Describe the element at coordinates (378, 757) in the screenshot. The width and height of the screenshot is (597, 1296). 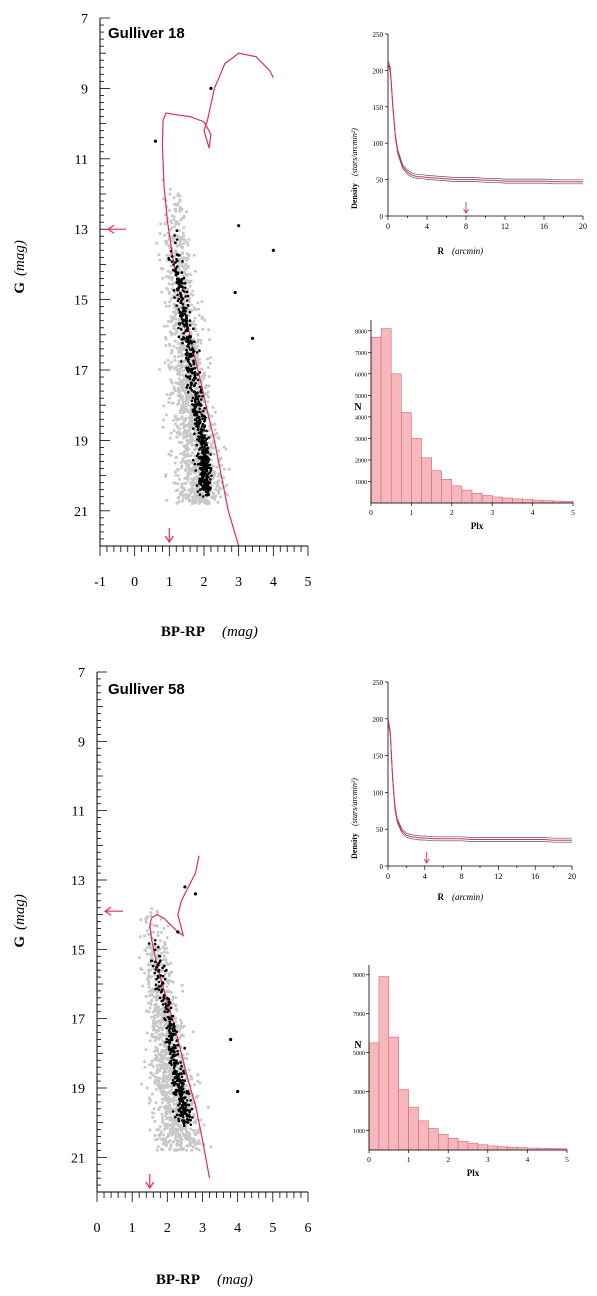
I see `y-tick-label: 150` at that location.